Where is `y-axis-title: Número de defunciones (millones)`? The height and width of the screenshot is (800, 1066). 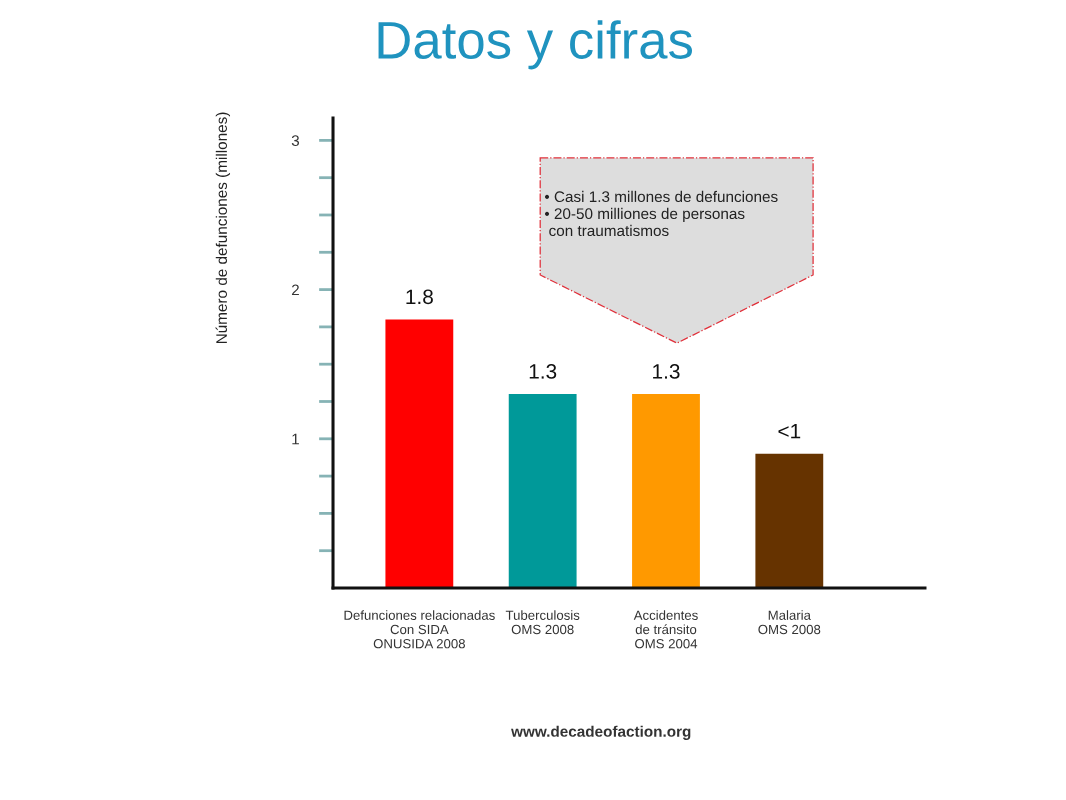
y-axis-title: Número de defunciones (millones) is located at coordinates (223, 228).